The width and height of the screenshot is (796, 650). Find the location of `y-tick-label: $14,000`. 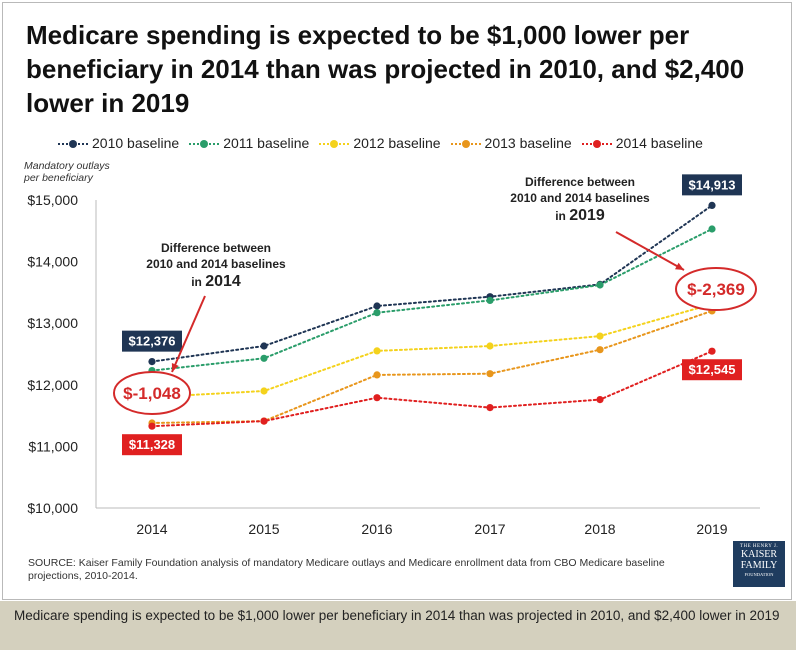

y-tick-label: $14,000 is located at coordinates (52, 262).